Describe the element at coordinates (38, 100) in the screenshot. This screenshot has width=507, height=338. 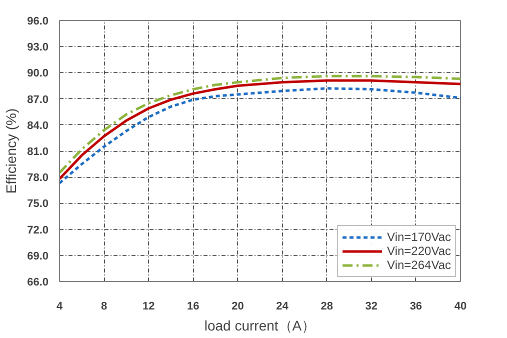
I see `y-tick-label: 87.0` at that location.